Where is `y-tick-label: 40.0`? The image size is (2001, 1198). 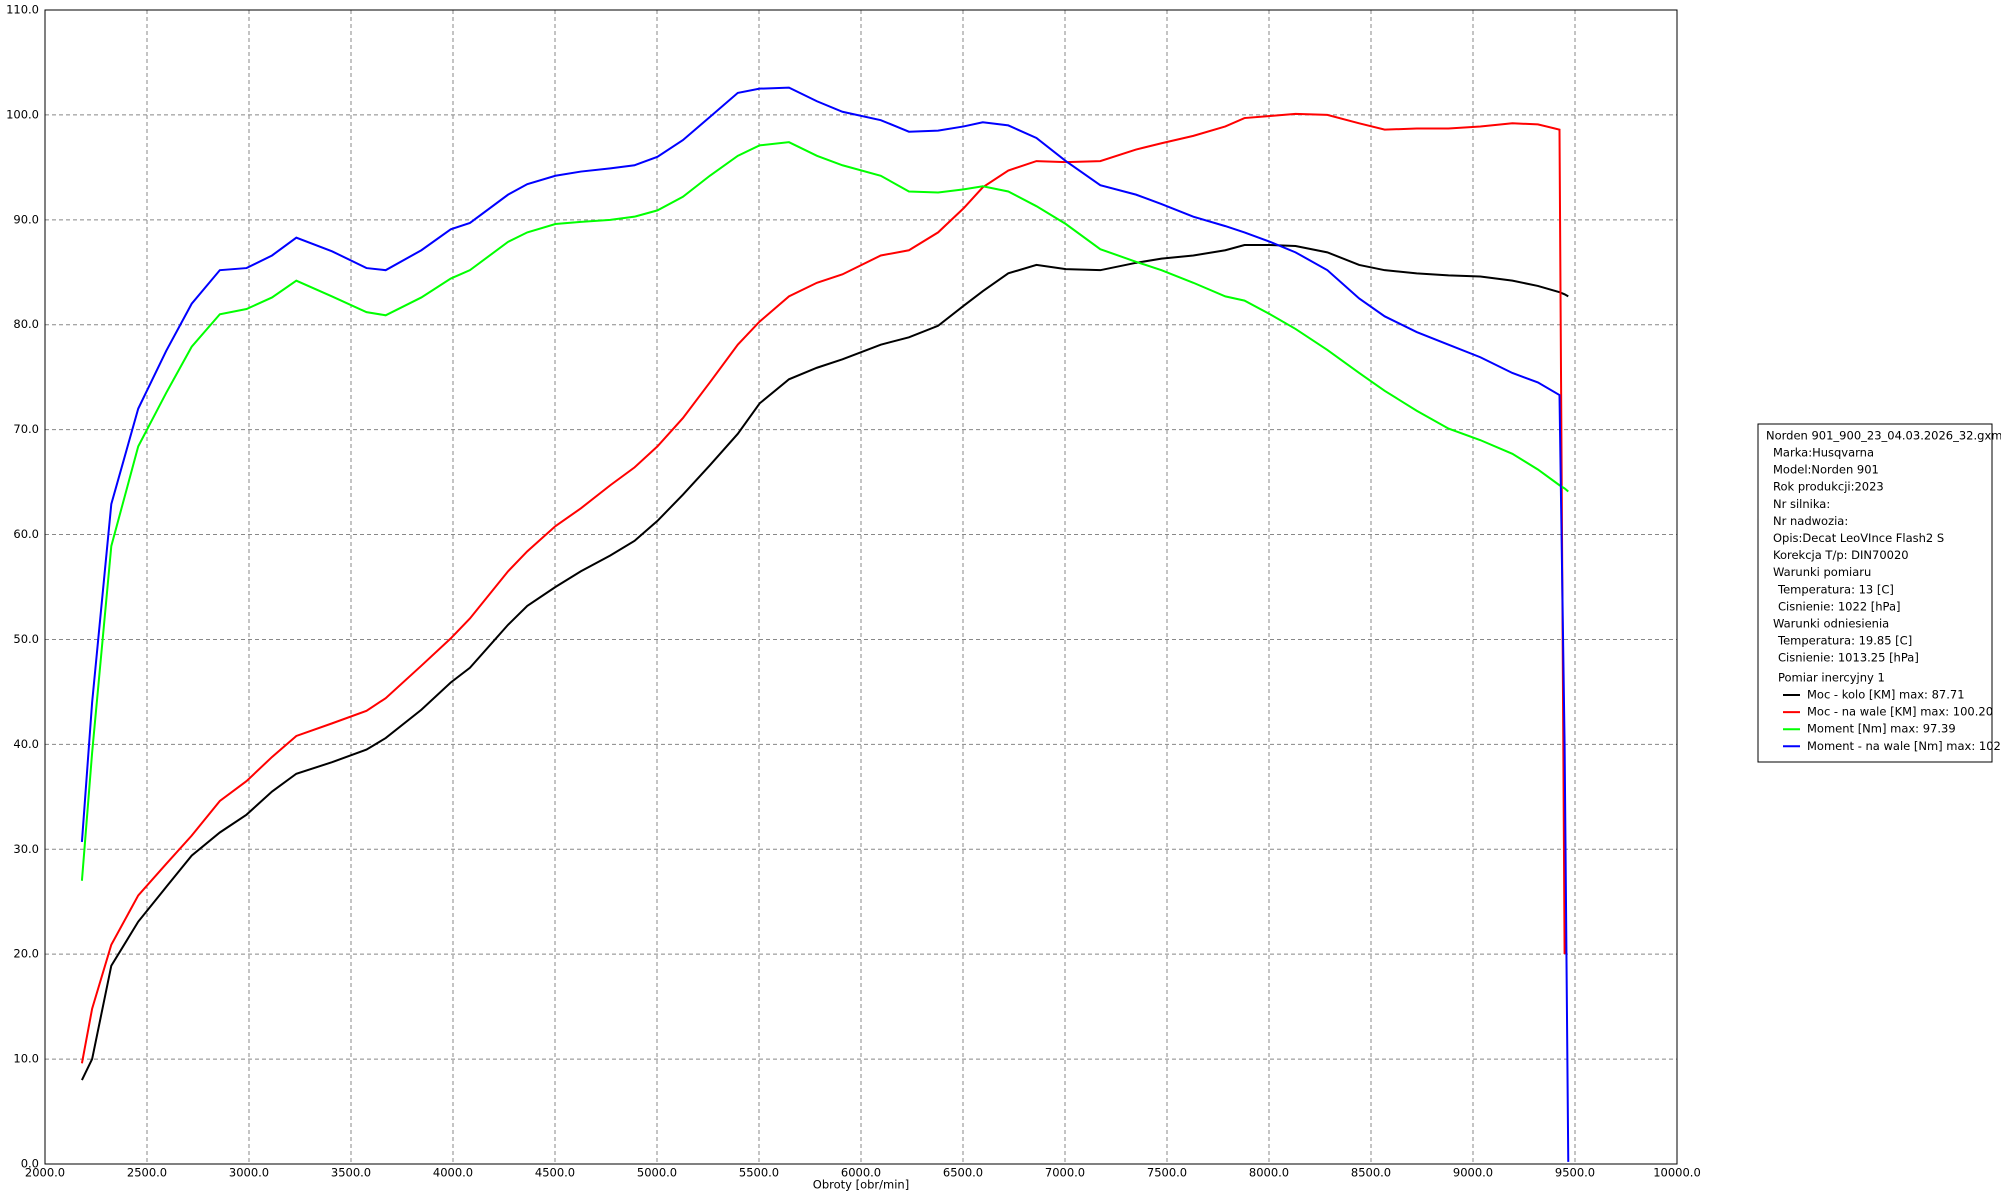
y-tick-label: 40.0 is located at coordinates (26, 744).